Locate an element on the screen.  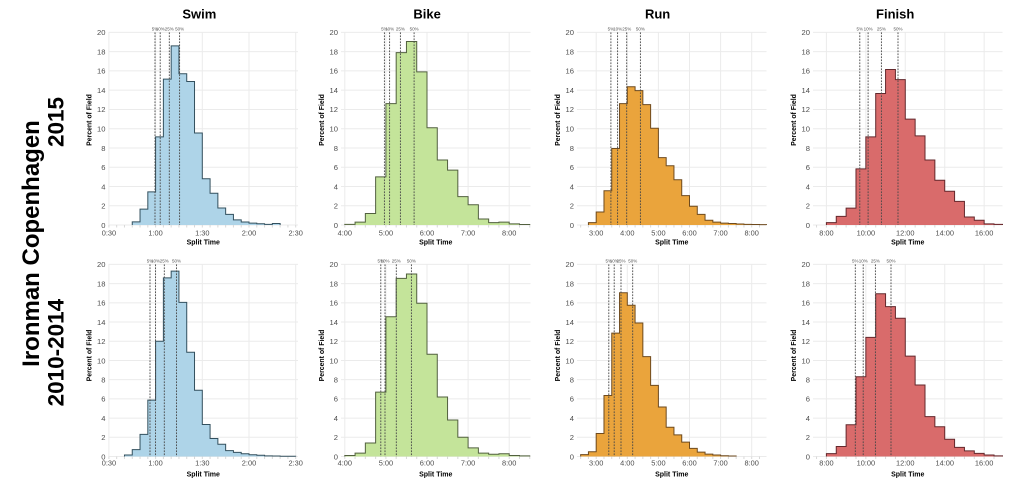
svg-text: Run is located at coordinates (657, 14).